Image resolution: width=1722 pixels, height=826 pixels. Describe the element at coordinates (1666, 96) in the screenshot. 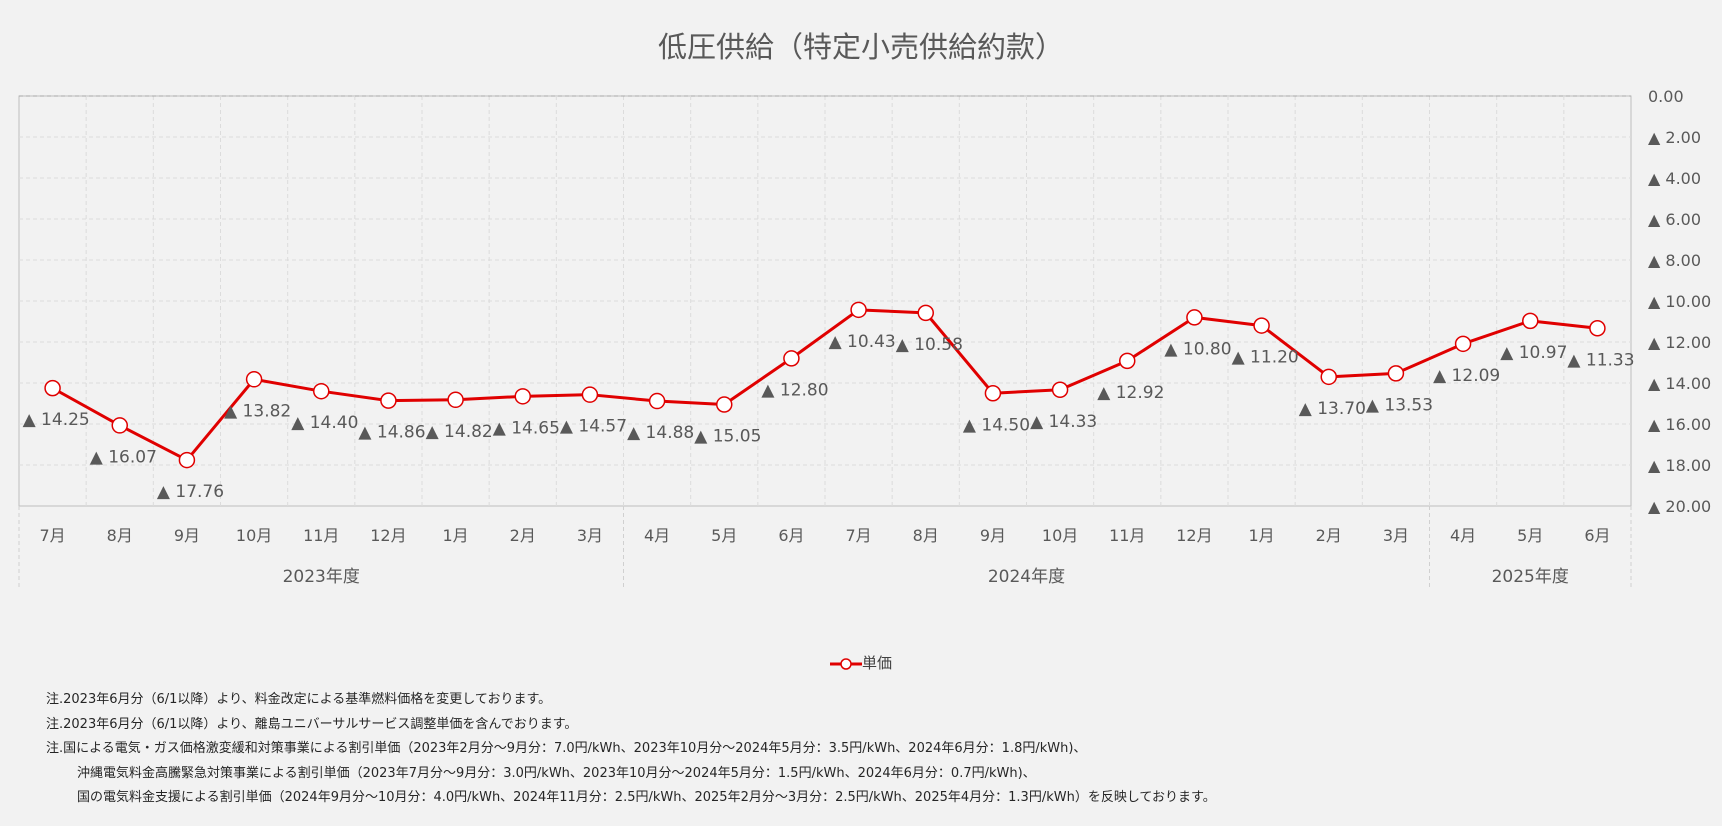

I see `y-tick-label: 0.00` at that location.